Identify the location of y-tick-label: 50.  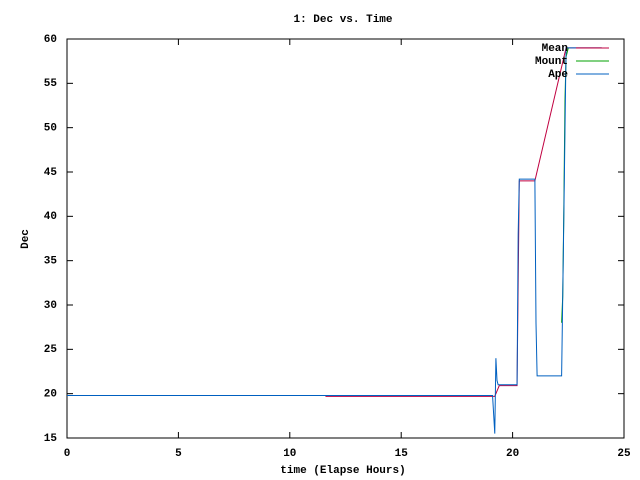
(50, 129).